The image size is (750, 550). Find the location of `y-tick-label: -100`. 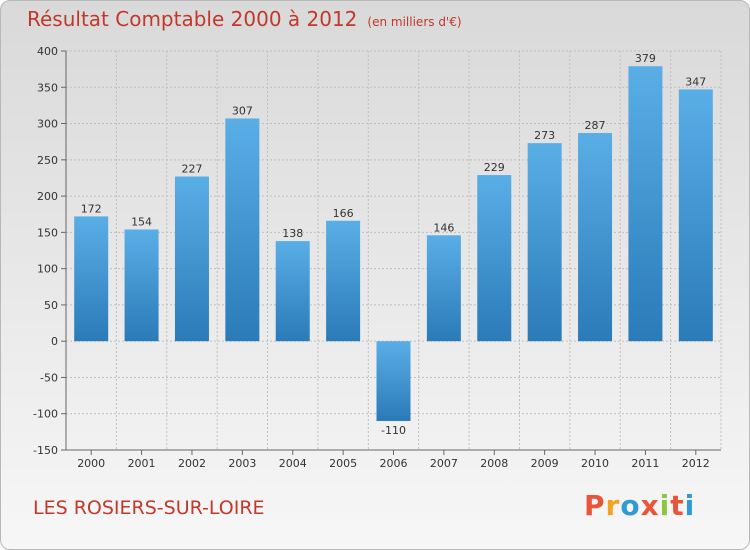

y-tick-label: -100 is located at coordinates (45, 414).